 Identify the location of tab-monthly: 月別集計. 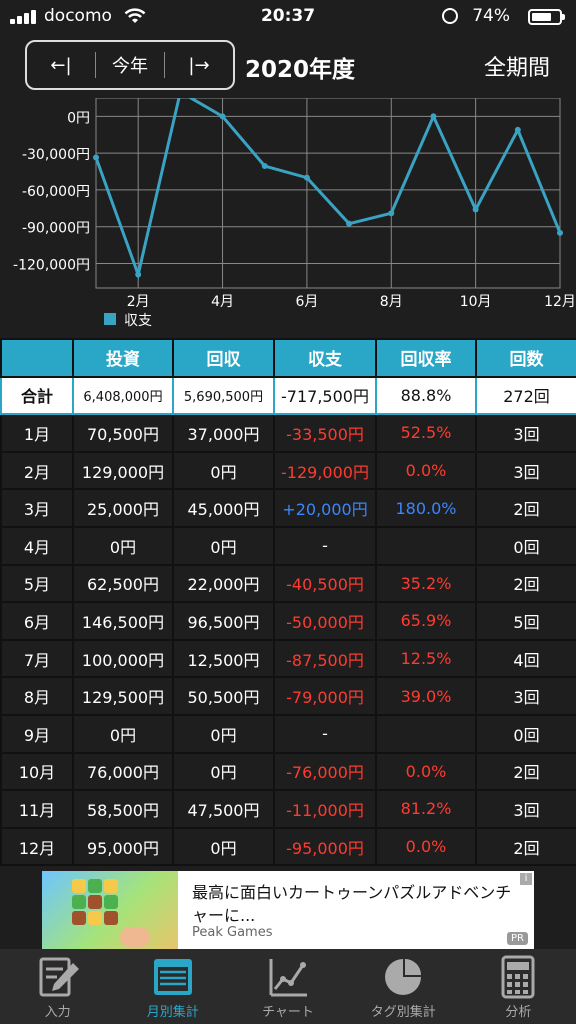
(172, 986).